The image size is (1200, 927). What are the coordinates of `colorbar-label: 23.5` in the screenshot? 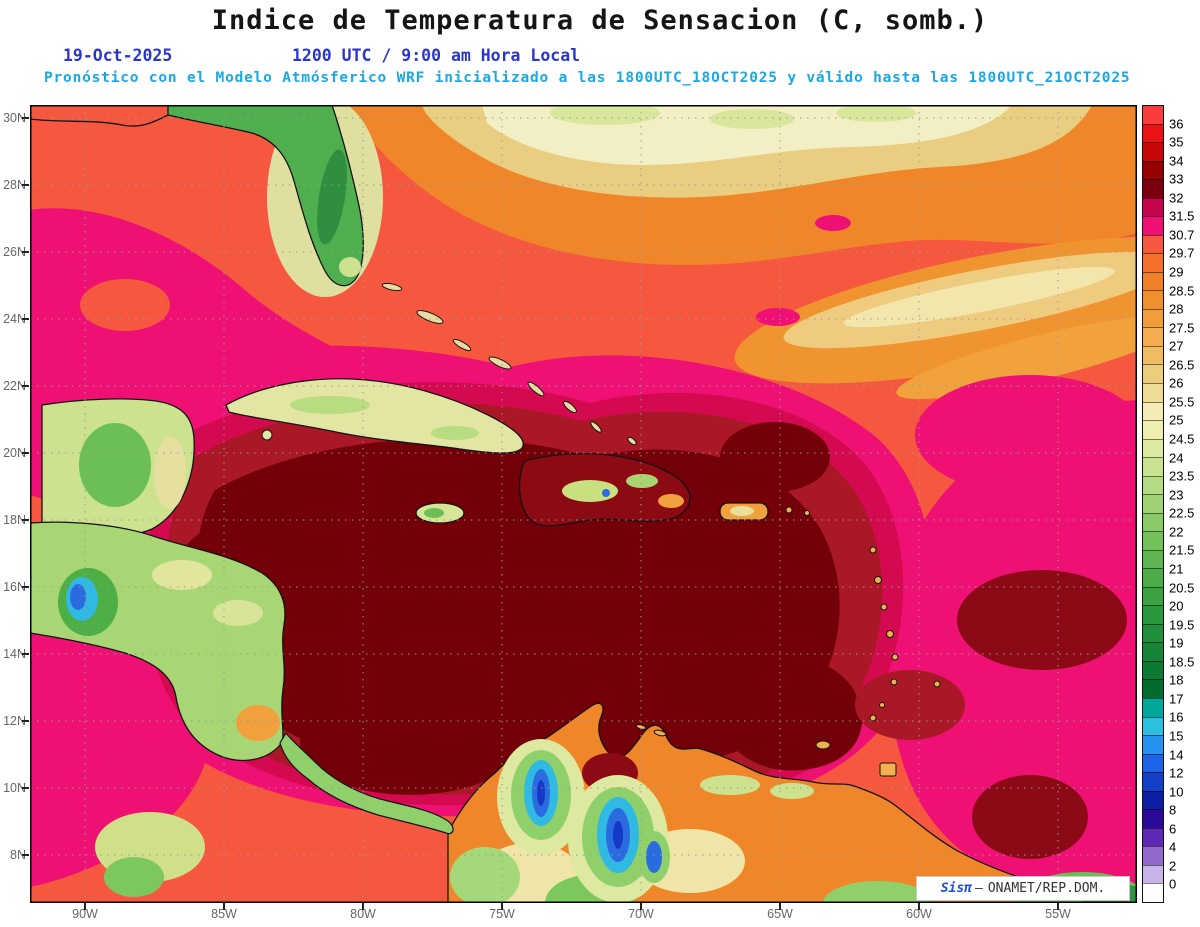 It's located at (1182, 476).